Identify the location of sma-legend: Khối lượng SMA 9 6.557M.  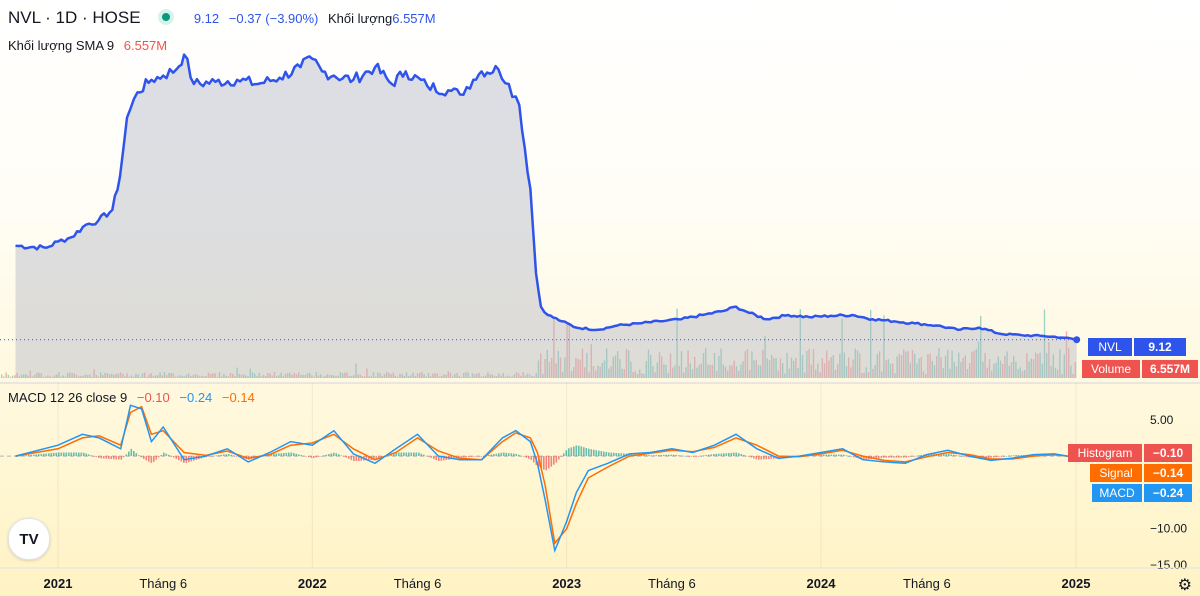
(87, 45).